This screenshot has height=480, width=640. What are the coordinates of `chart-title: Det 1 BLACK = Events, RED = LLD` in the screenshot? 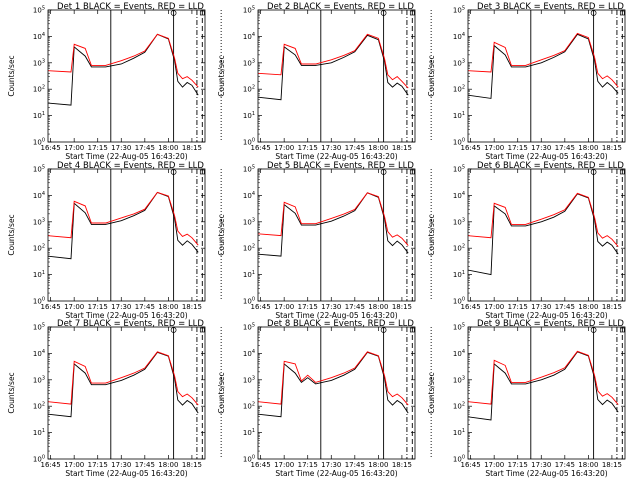 It's located at (130, 7).